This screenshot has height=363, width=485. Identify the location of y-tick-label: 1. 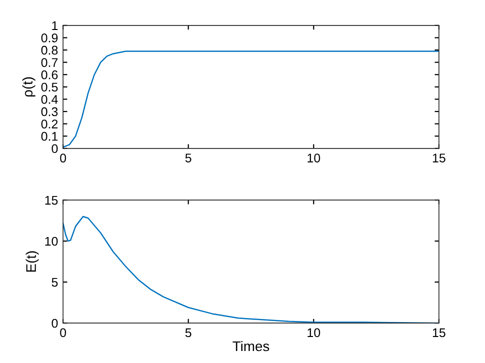
(55, 25).